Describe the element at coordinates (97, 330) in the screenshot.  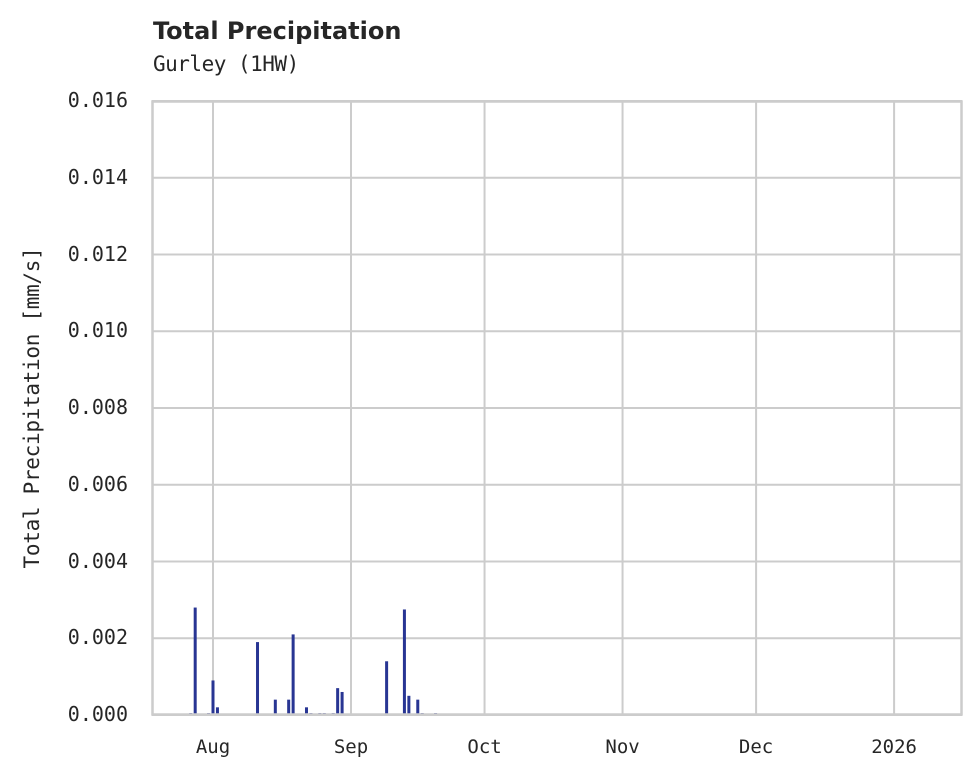
I see `y-tick-label: 0.010` at that location.